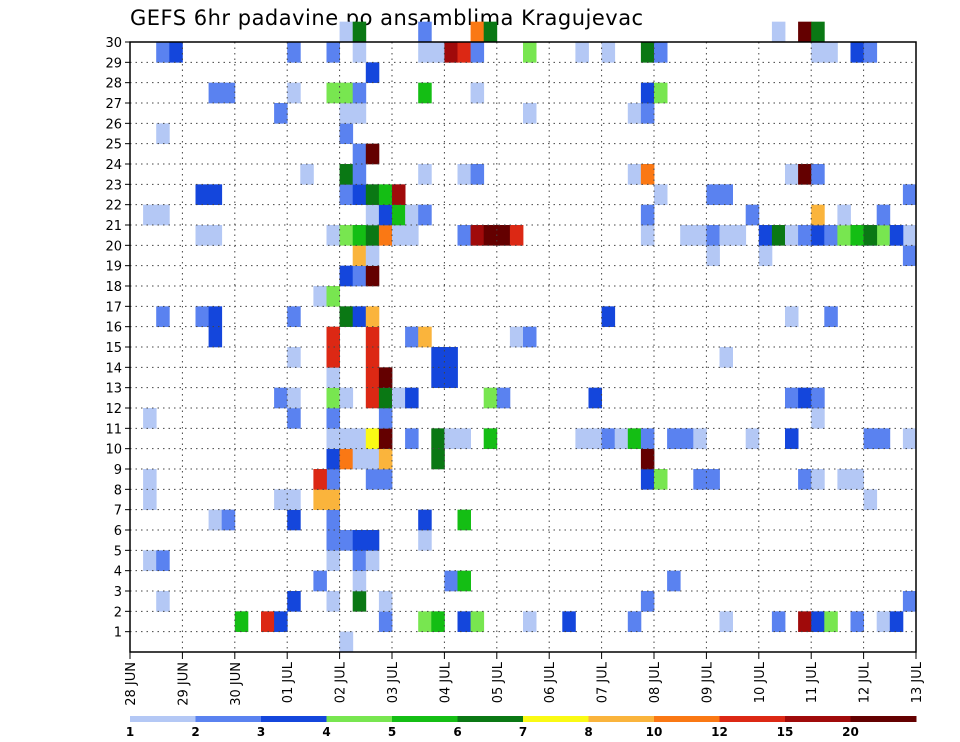 The width and height of the screenshot is (960, 742). I want to click on x-tick-label: 13 JUL, so click(917, 682).